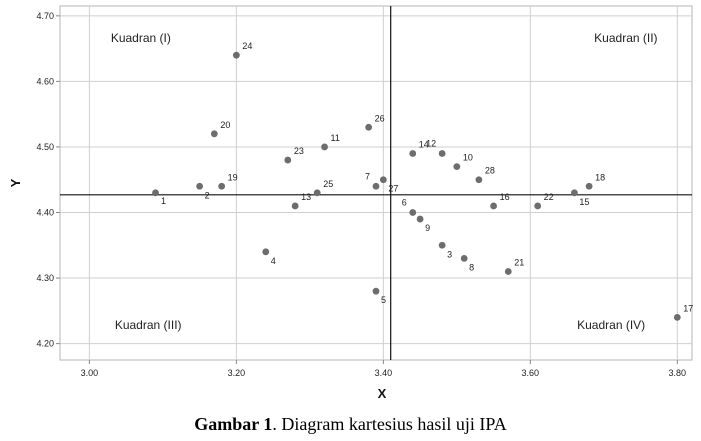  Describe the element at coordinates (45, 16) in the screenshot. I see `y-tick-label: 4.70` at that location.